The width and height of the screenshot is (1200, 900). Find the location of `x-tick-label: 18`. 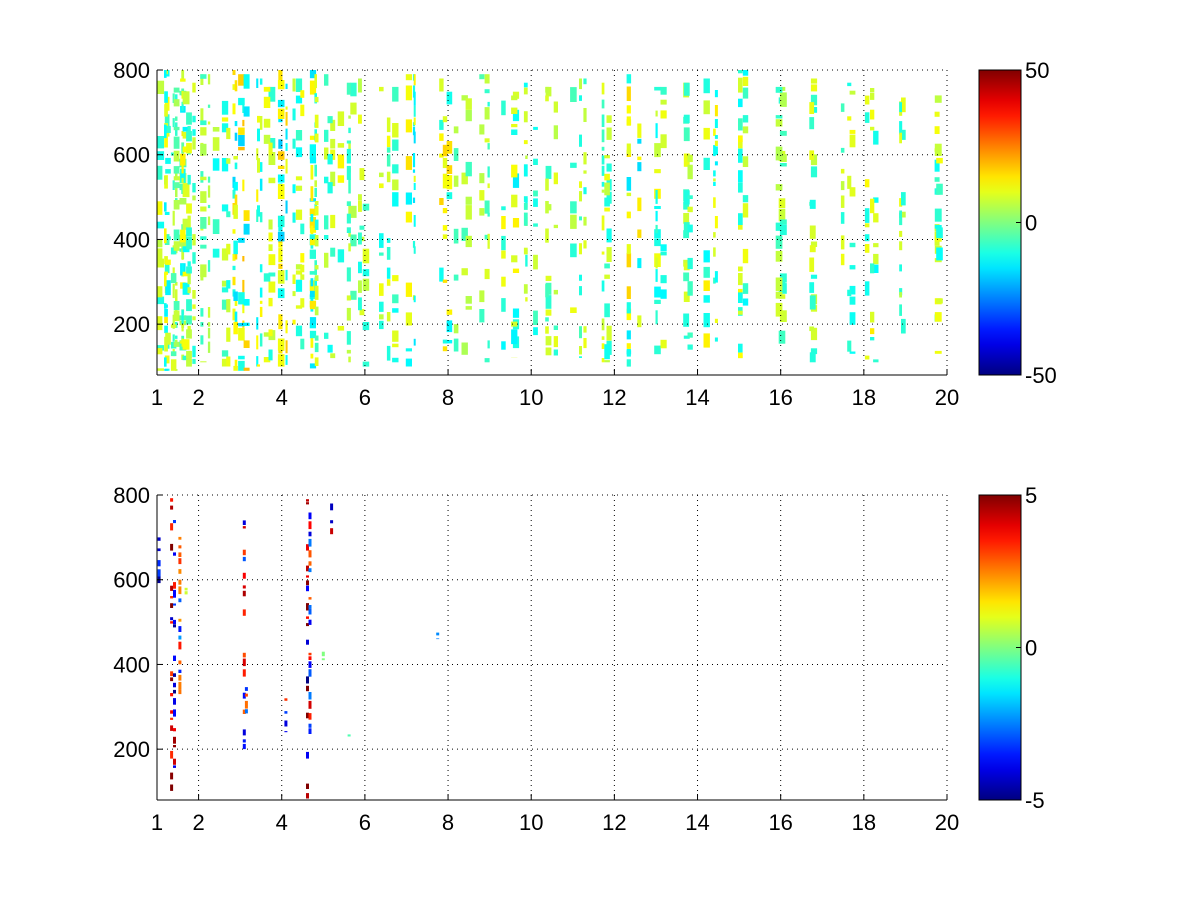

x-tick-label: 18 is located at coordinates (864, 397).